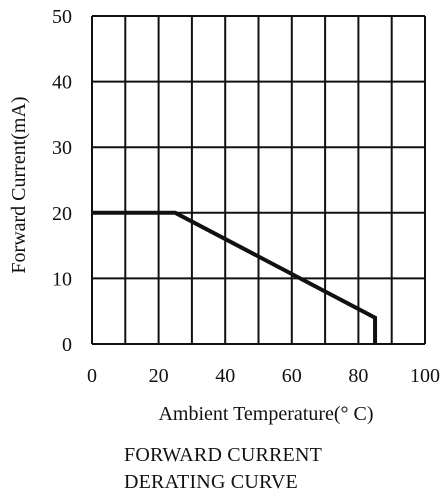  I want to click on y-axis-label: Forward Current(mA), so click(19, 184).